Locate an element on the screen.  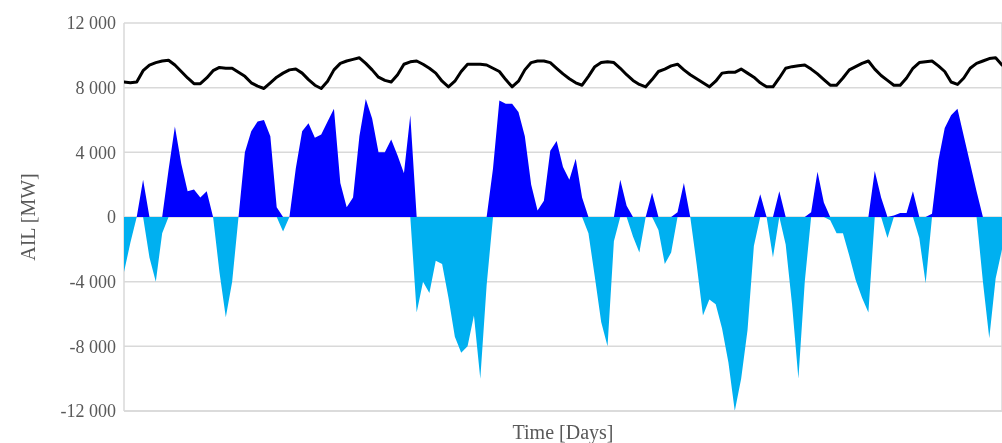
y-tick-label: -12 000 is located at coordinates (88, 411).